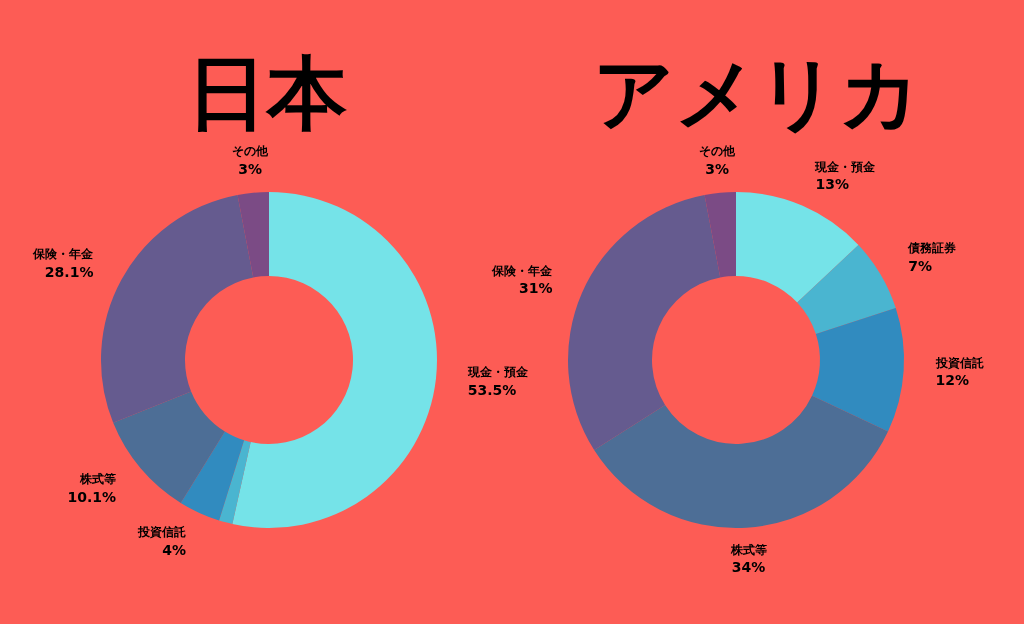 The image size is (1024, 624). I want to click on data-label: 4%, so click(174, 549).